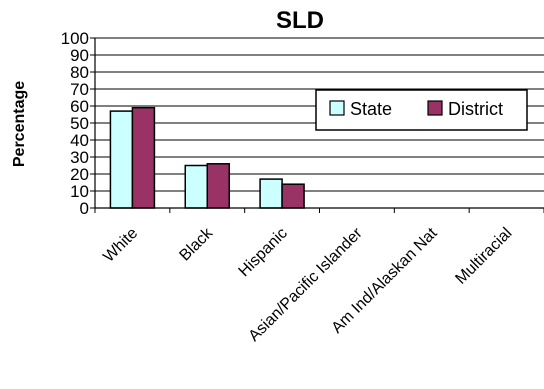 The height and width of the screenshot is (389, 544). I want to click on y-tick-label: 80, so click(79, 72).